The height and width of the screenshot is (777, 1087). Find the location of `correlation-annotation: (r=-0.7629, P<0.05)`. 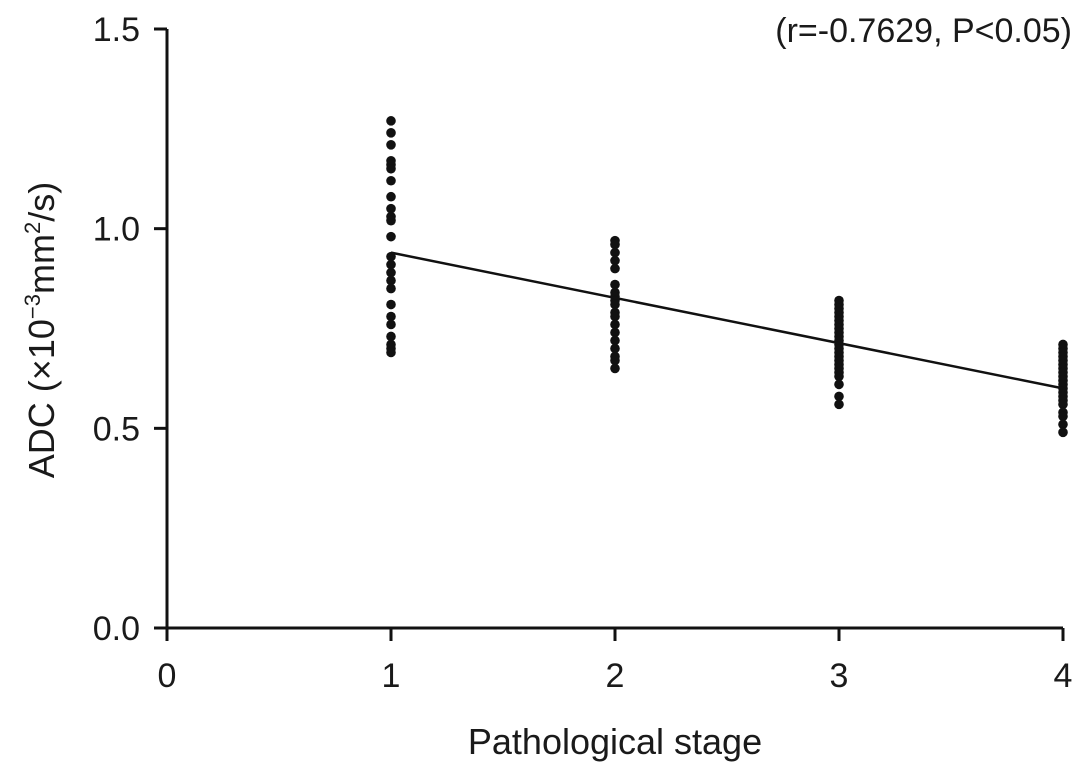

correlation-annotation: (r=-0.7629, P<0.05) is located at coordinates (923, 31).